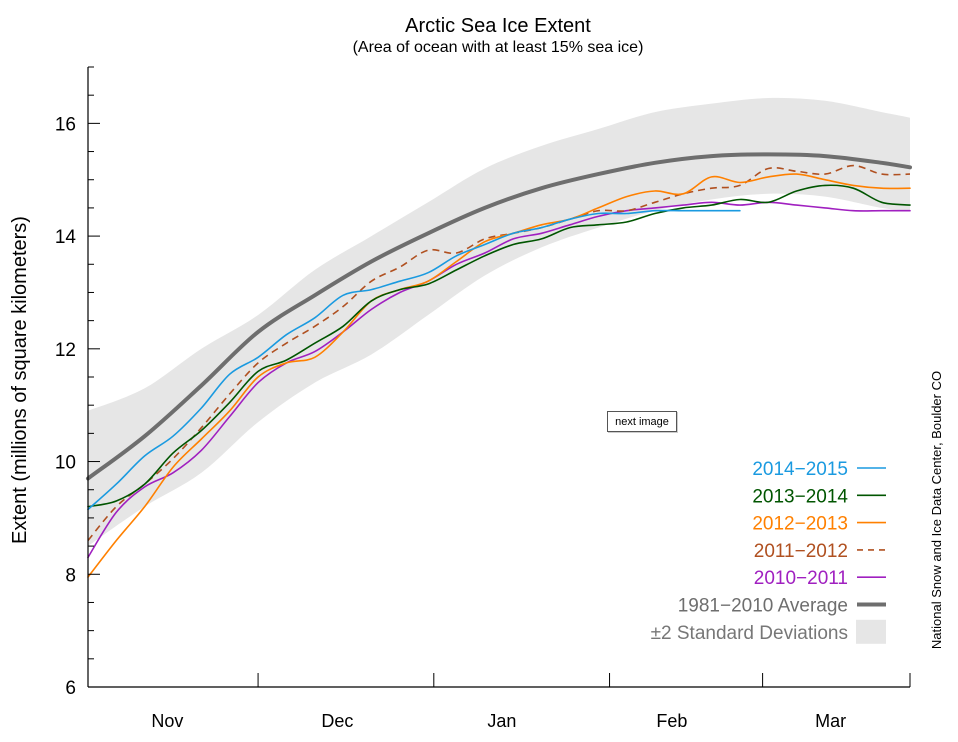 This screenshot has height=742, width=958. I want to click on legend-label: ±2 Standard Deviations, so click(749, 633).